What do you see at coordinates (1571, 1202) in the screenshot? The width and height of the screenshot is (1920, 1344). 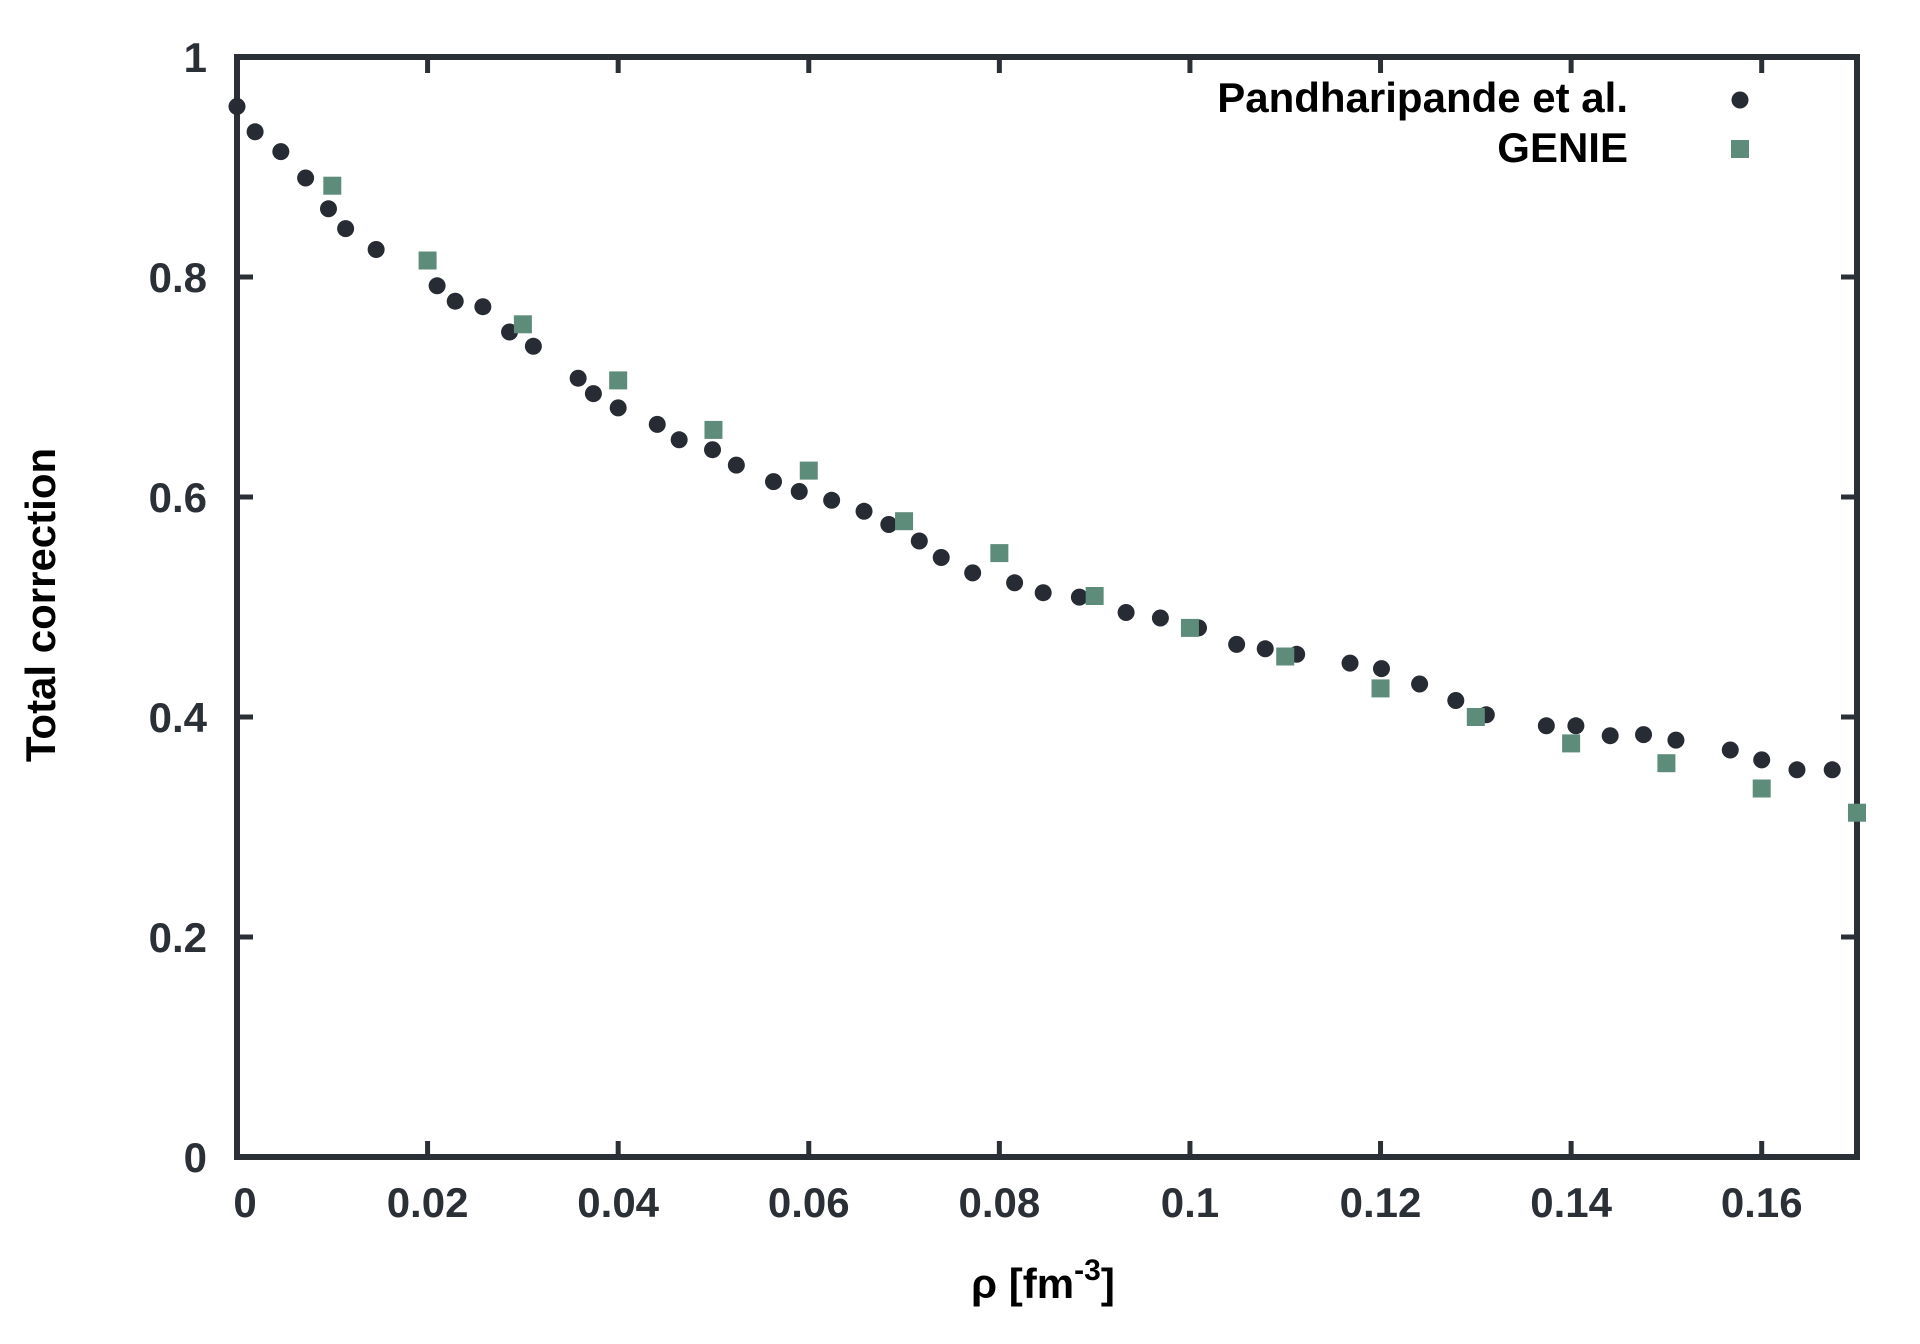 I see `x-tick-label: 0.14` at bounding box center [1571, 1202].